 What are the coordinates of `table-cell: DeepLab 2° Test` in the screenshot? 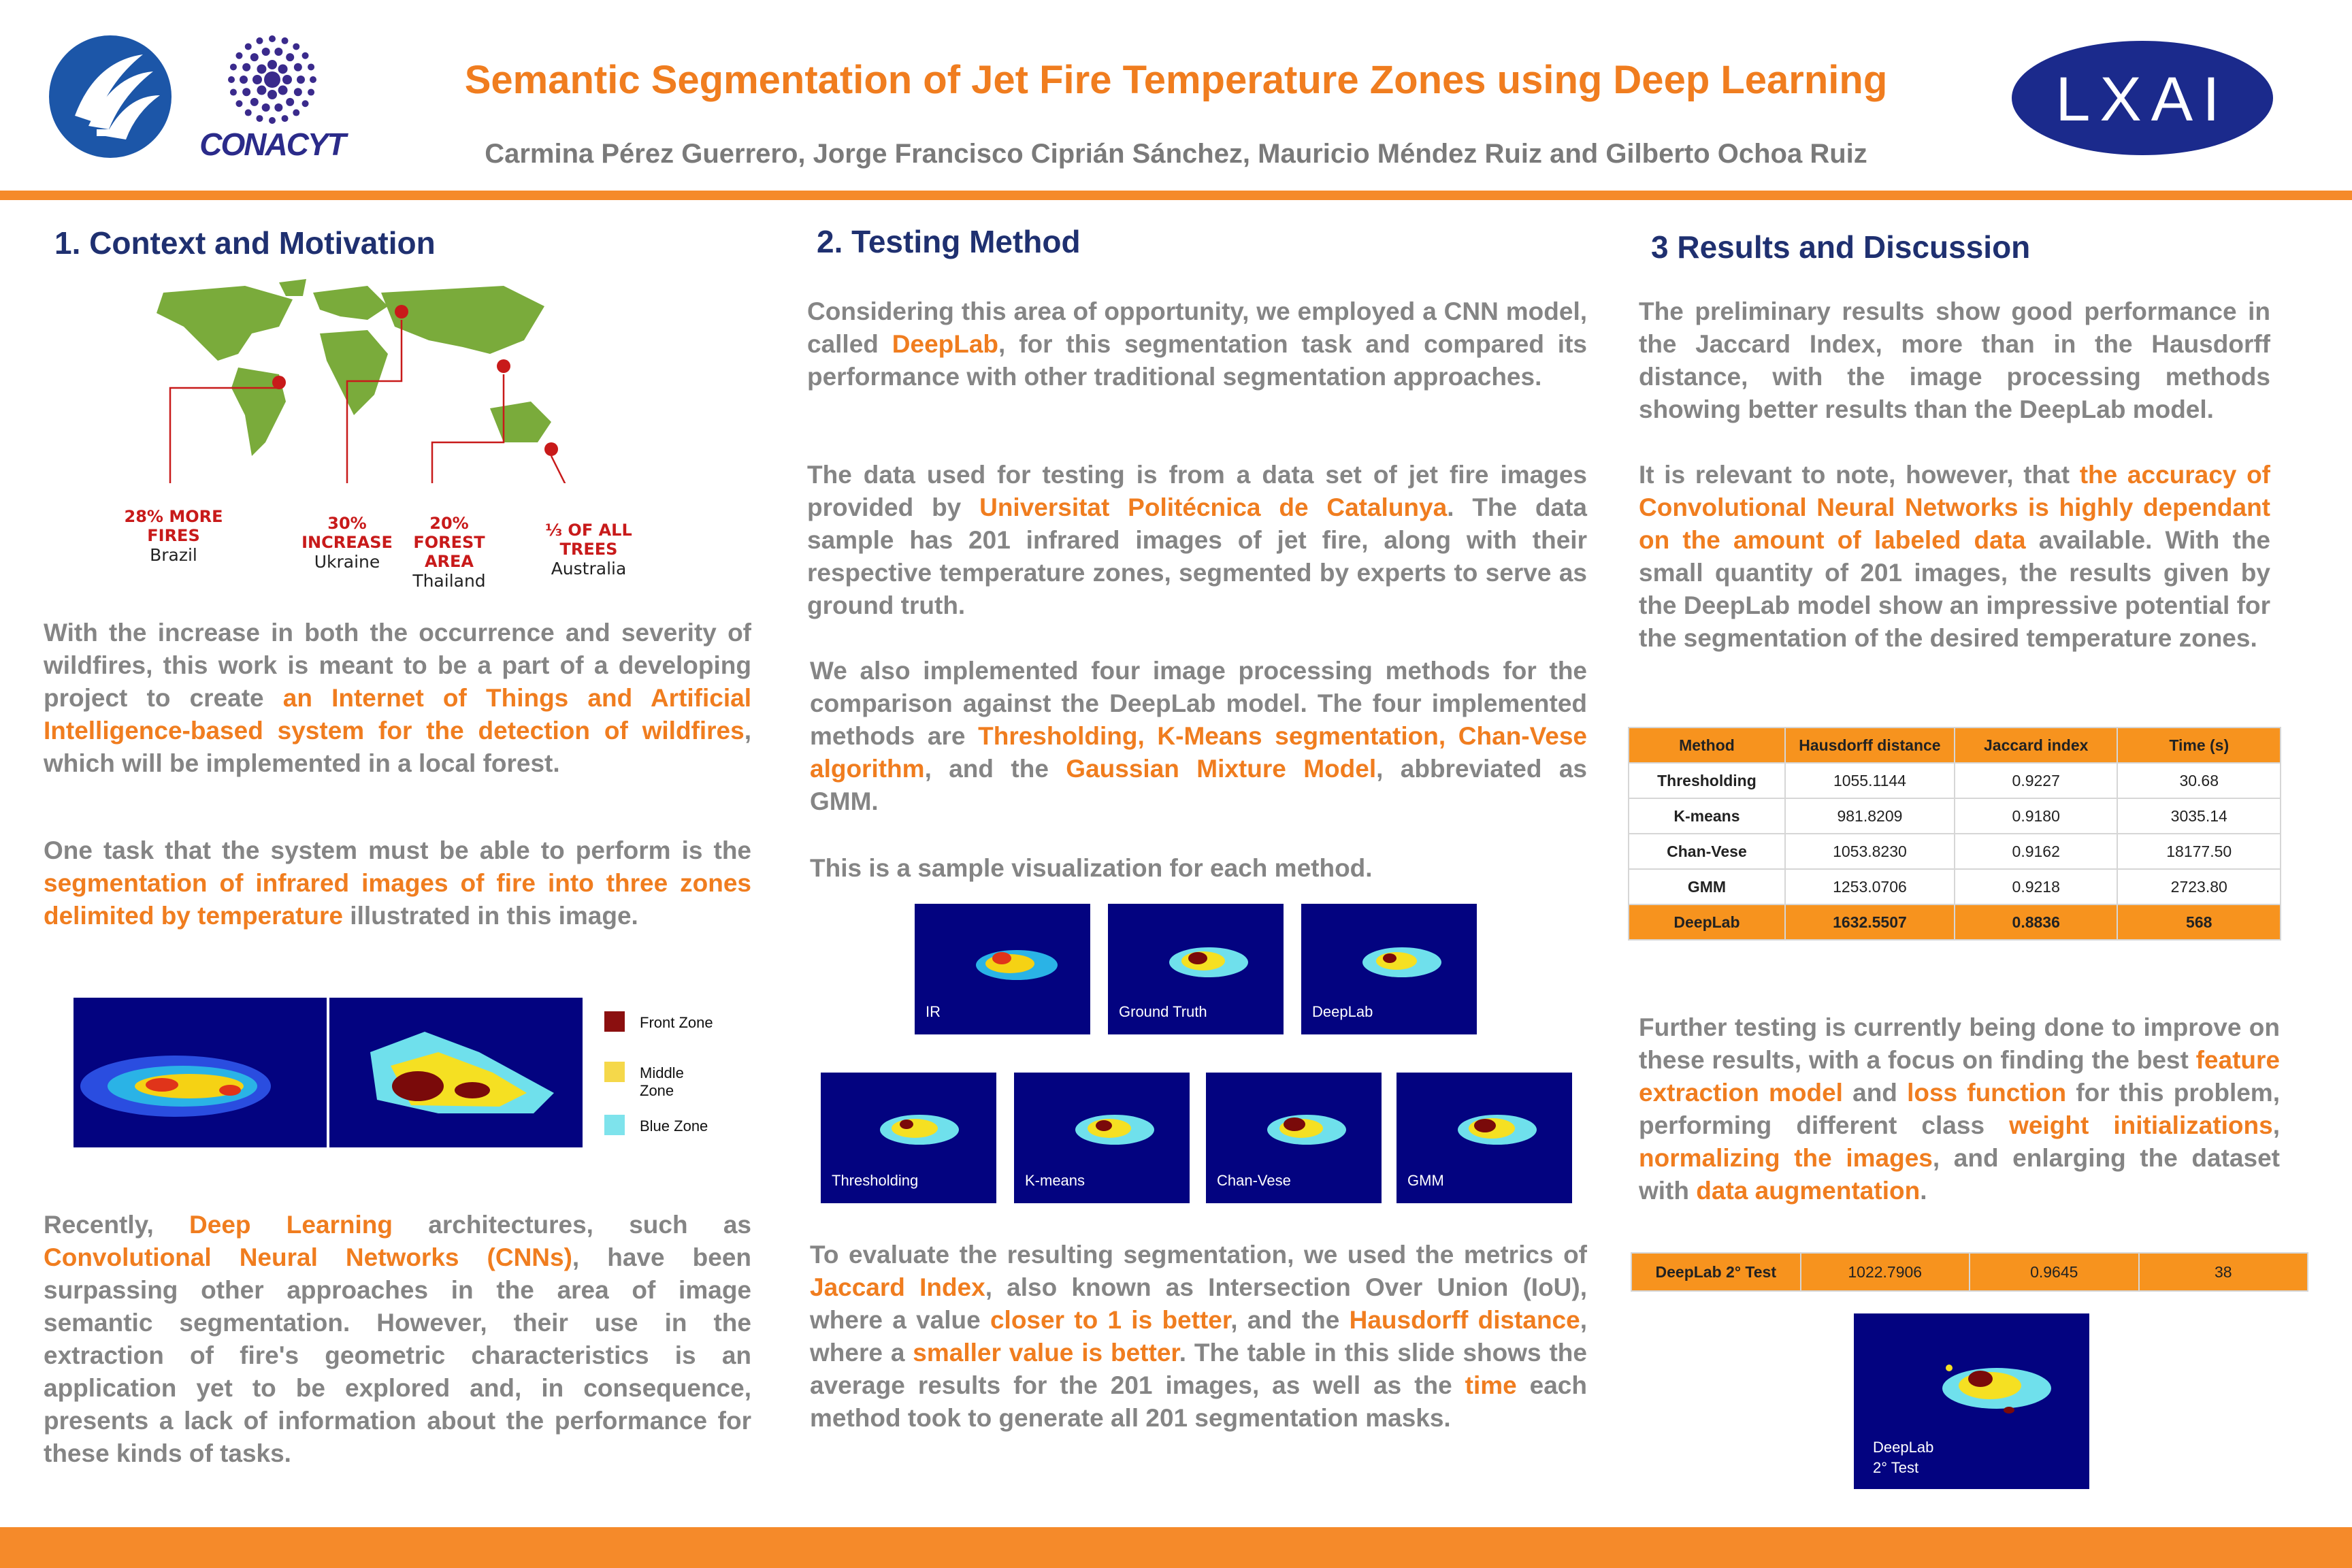 It's located at (1716, 1272).